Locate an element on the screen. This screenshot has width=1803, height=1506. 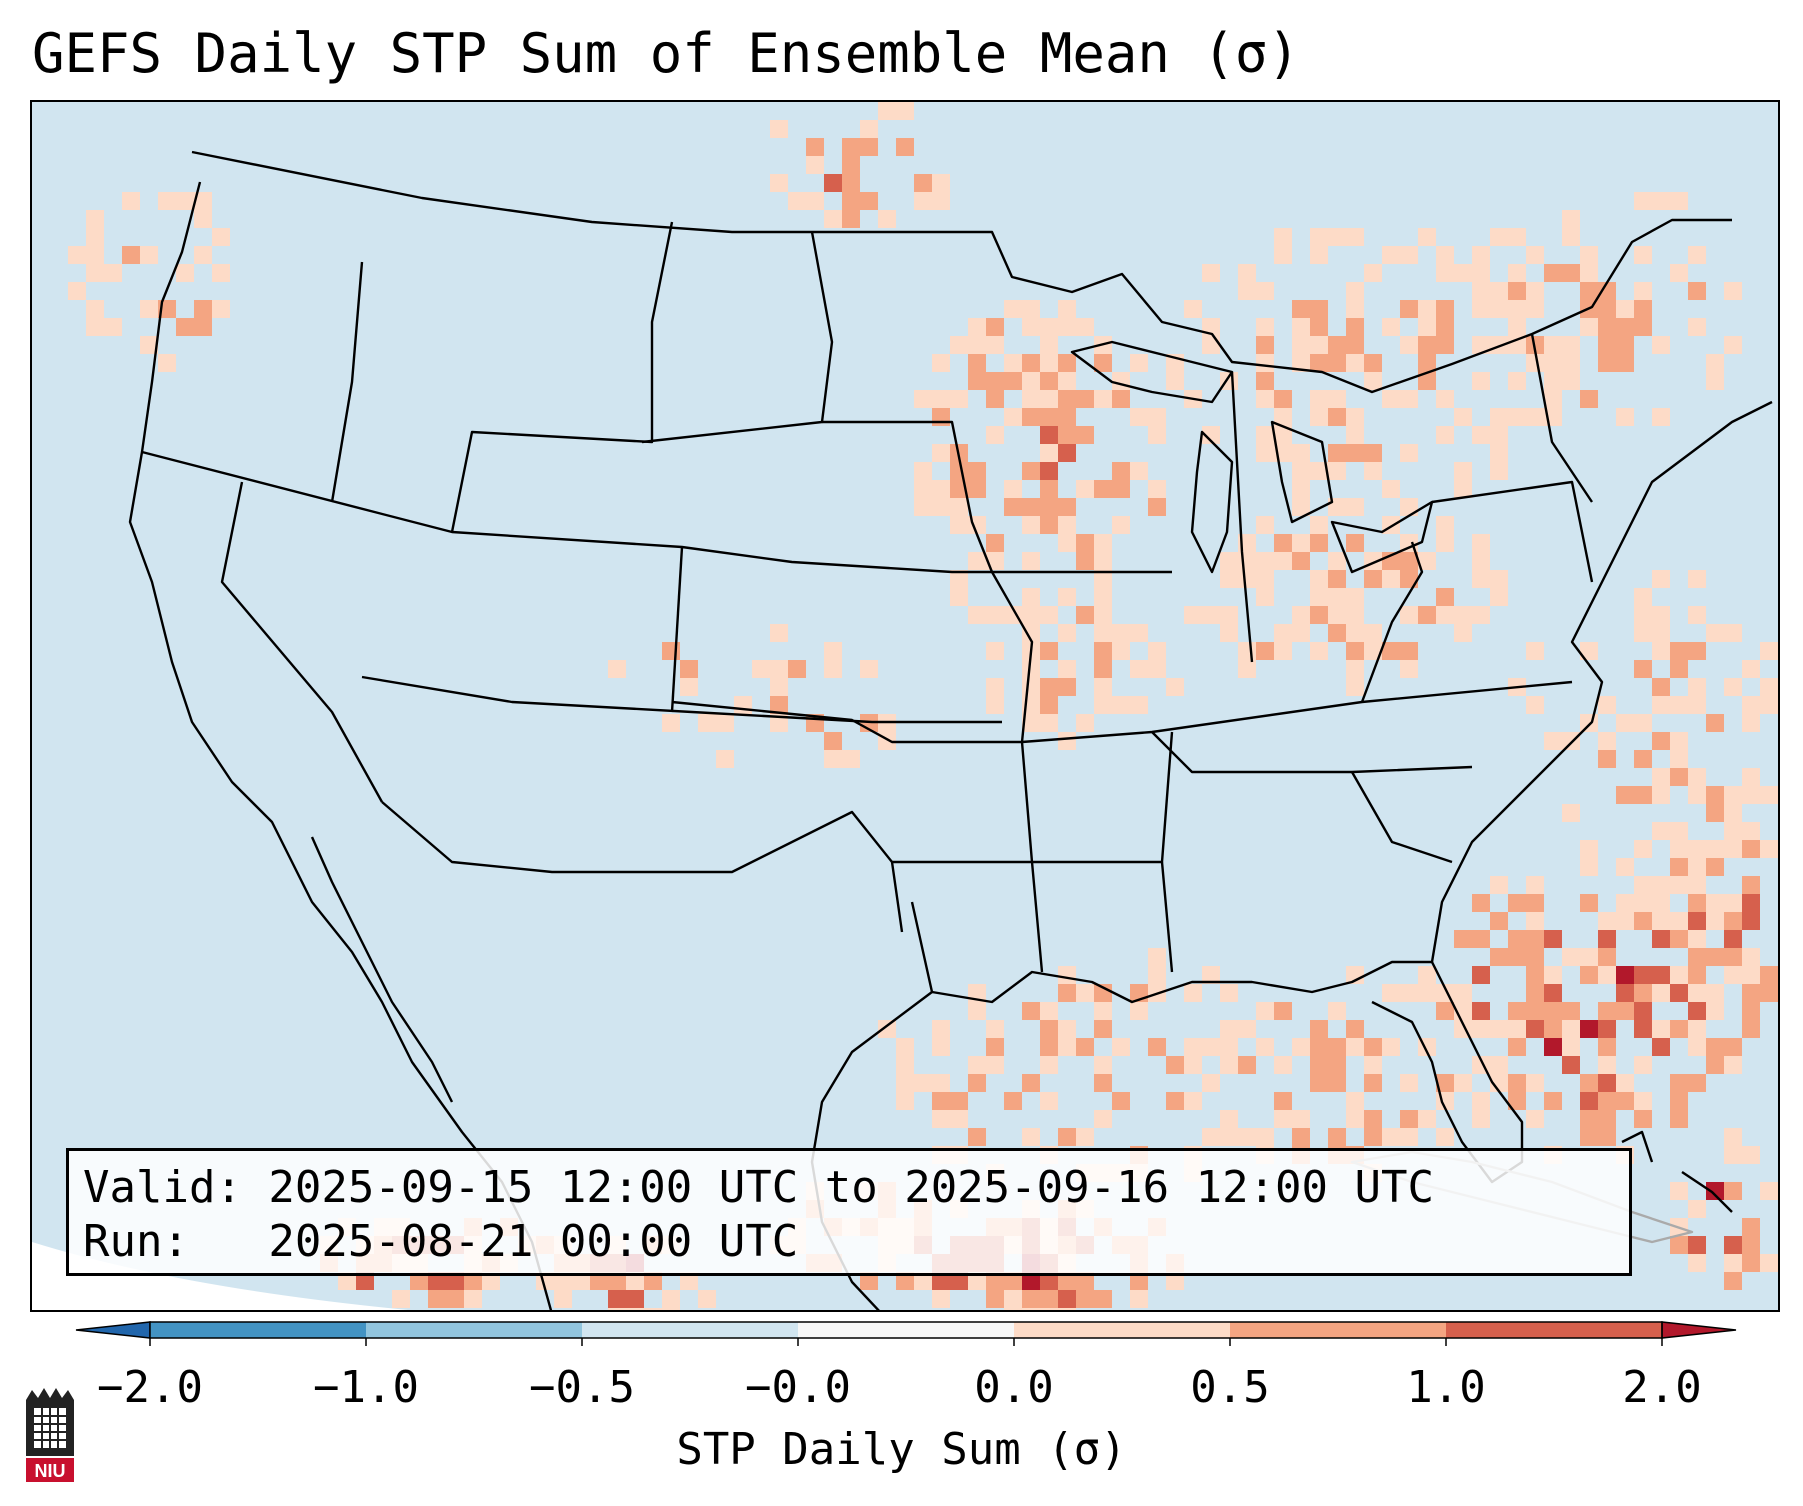
colorbar-tick-label: −1.0 is located at coordinates (366, 1387).